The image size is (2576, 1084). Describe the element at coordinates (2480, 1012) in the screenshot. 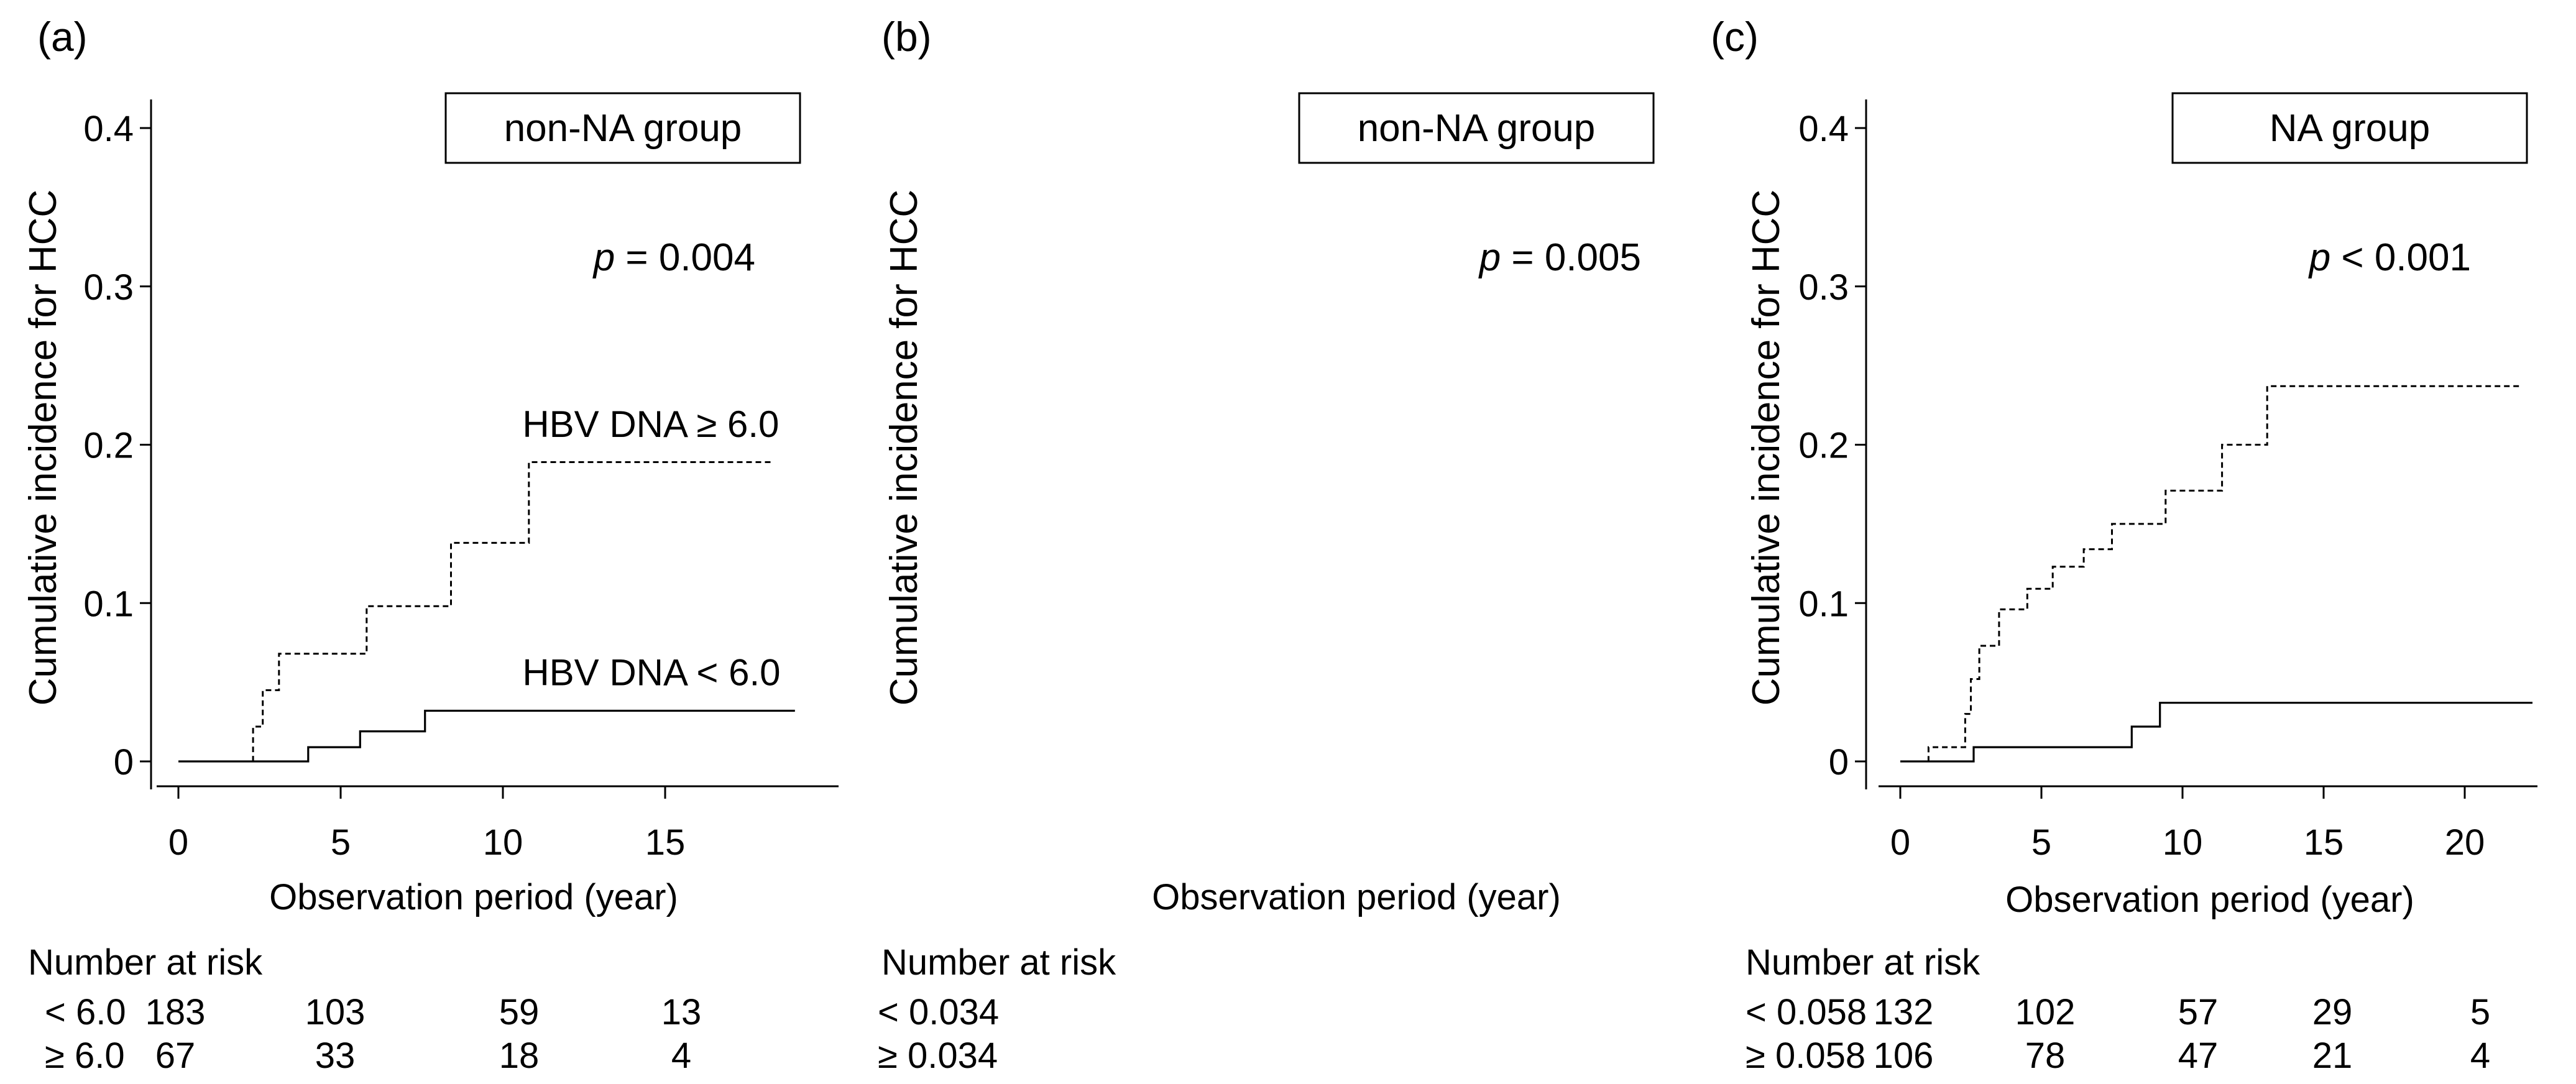

I see `risk-count: 5` at that location.